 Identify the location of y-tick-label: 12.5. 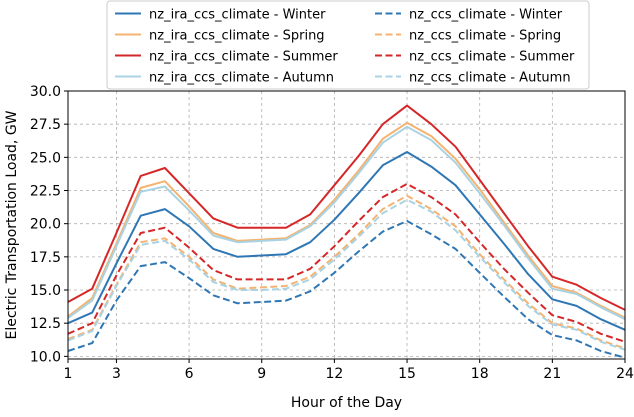
(45, 324).